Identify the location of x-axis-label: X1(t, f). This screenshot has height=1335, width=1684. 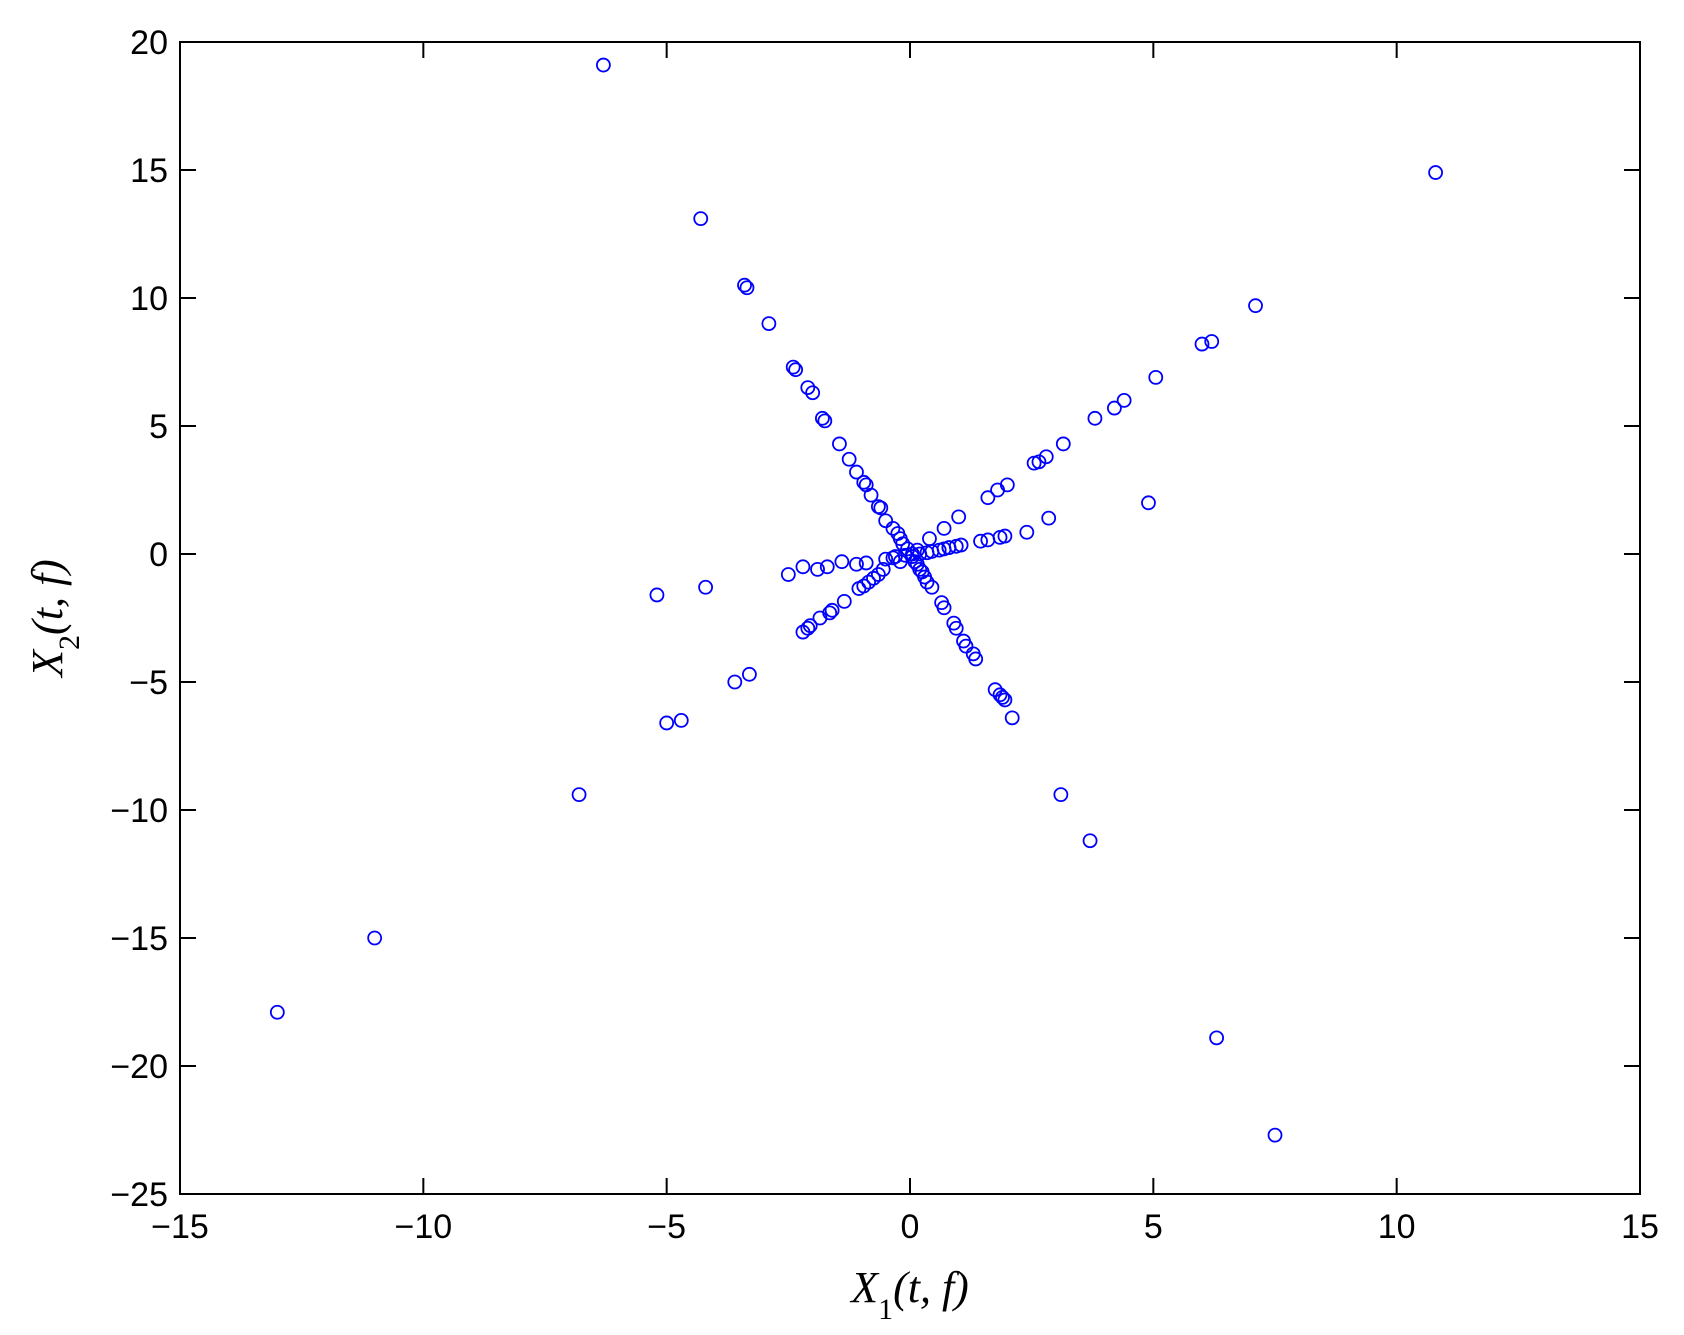
(909, 1294).